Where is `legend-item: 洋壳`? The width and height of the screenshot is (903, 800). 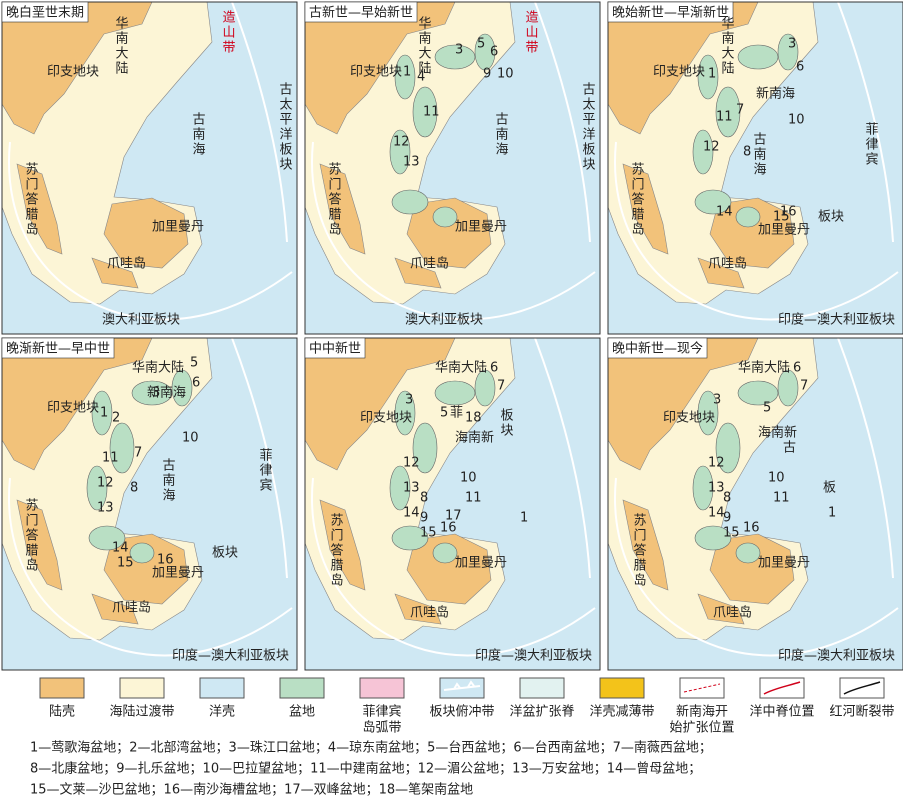 legend-item: 洋壳 is located at coordinates (222, 698).